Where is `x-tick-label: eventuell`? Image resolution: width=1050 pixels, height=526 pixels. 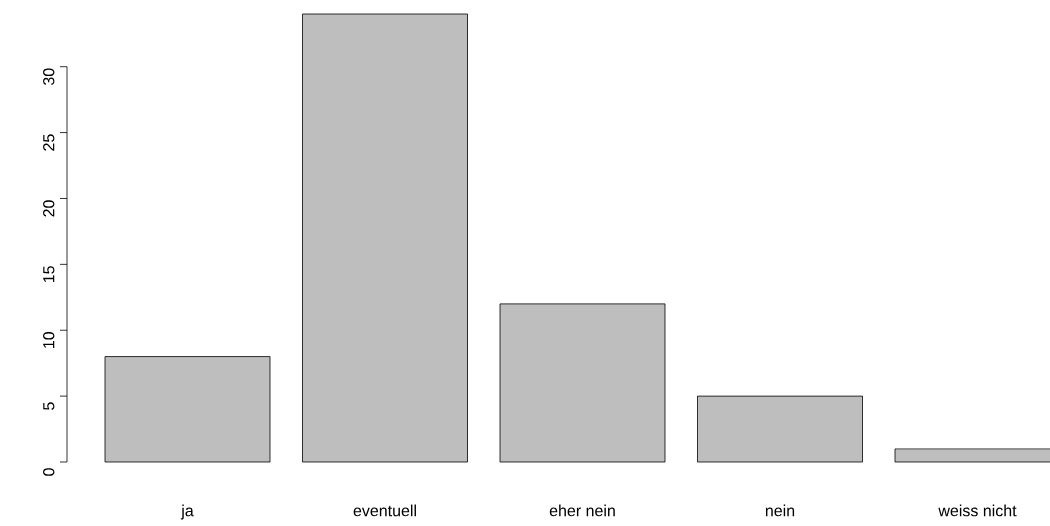 x-tick-label: eventuell is located at coordinates (384, 510).